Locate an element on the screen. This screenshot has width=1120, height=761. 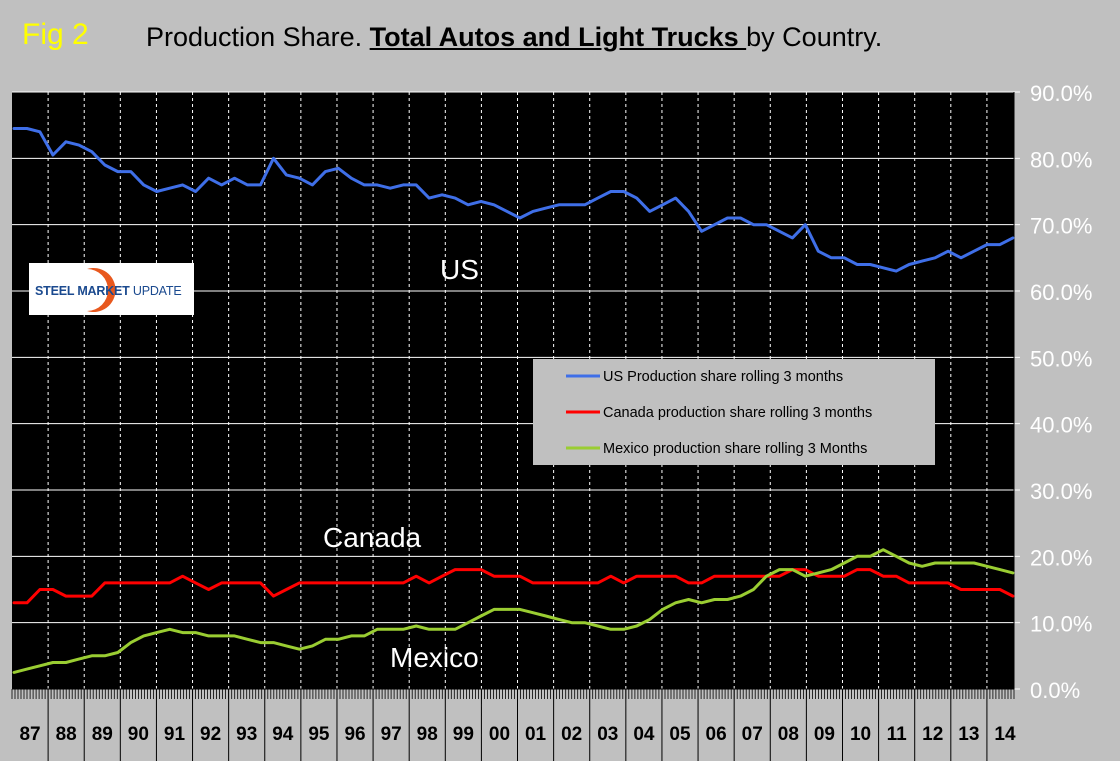
logo-swoosh-icon is located at coordinates (101, 290).